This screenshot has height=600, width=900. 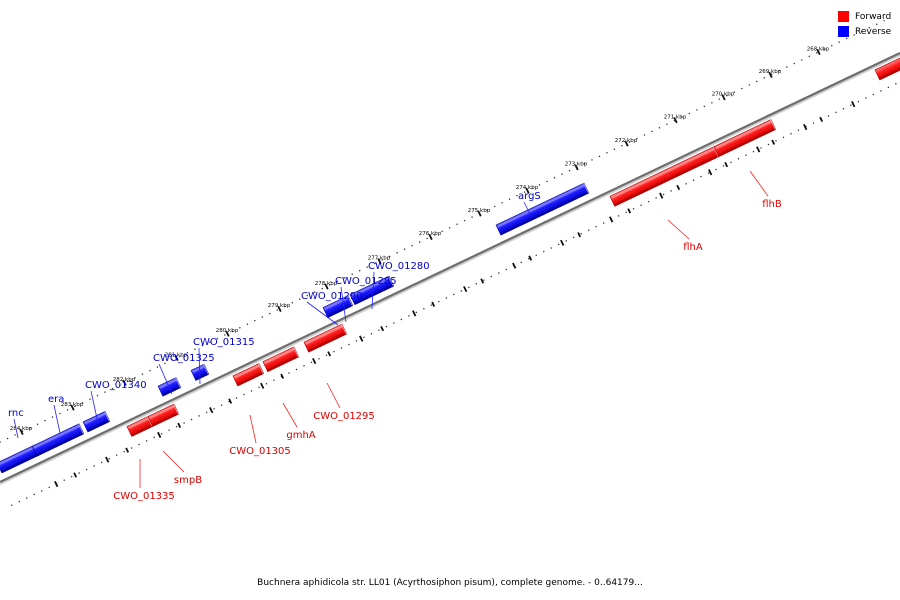 I want to click on forward-swatch, so click(x=843, y=16).